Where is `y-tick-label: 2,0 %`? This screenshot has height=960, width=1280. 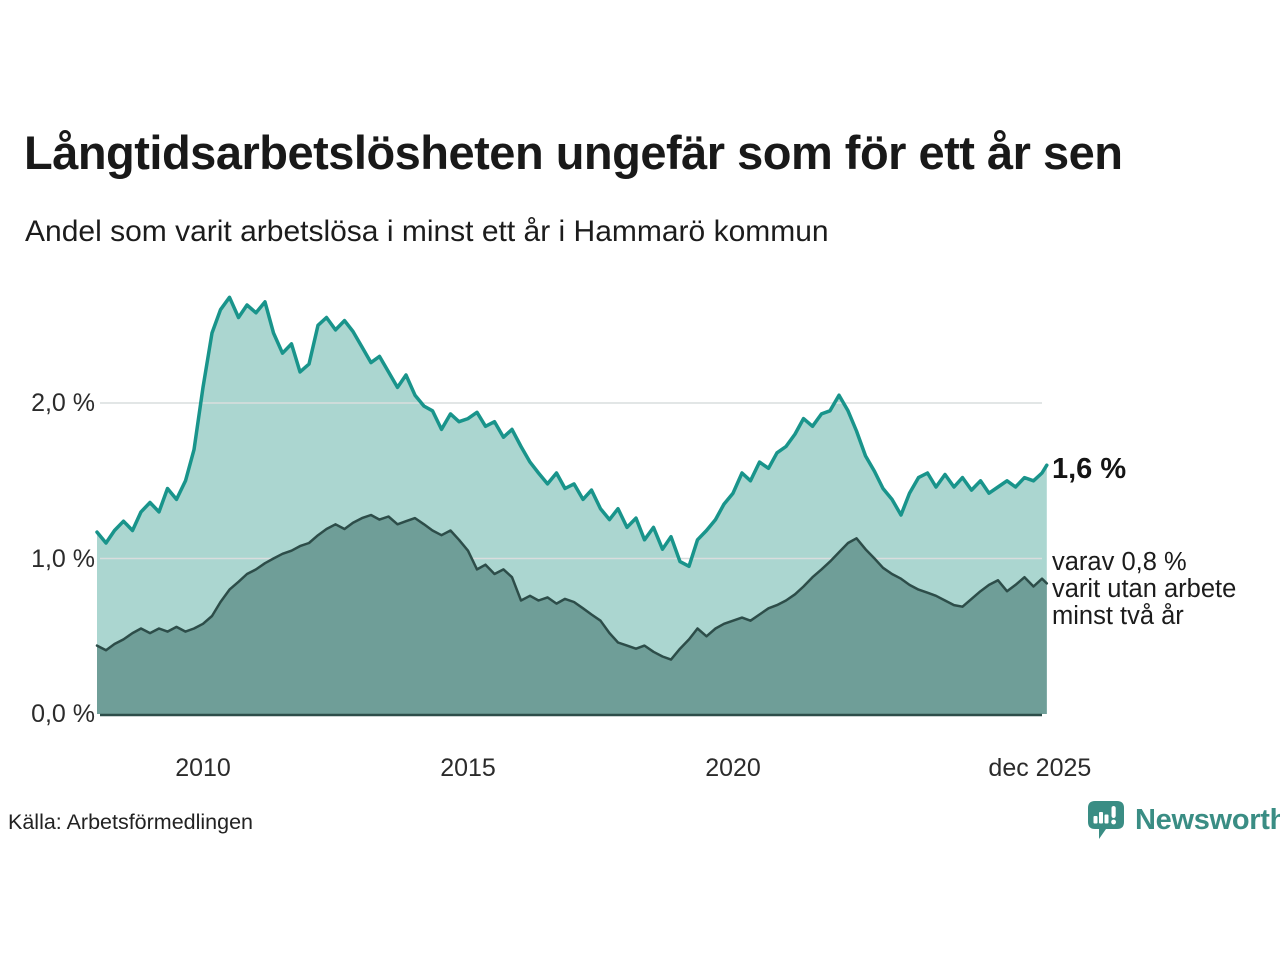
y-tick-label: 2,0 % is located at coordinates (63, 403).